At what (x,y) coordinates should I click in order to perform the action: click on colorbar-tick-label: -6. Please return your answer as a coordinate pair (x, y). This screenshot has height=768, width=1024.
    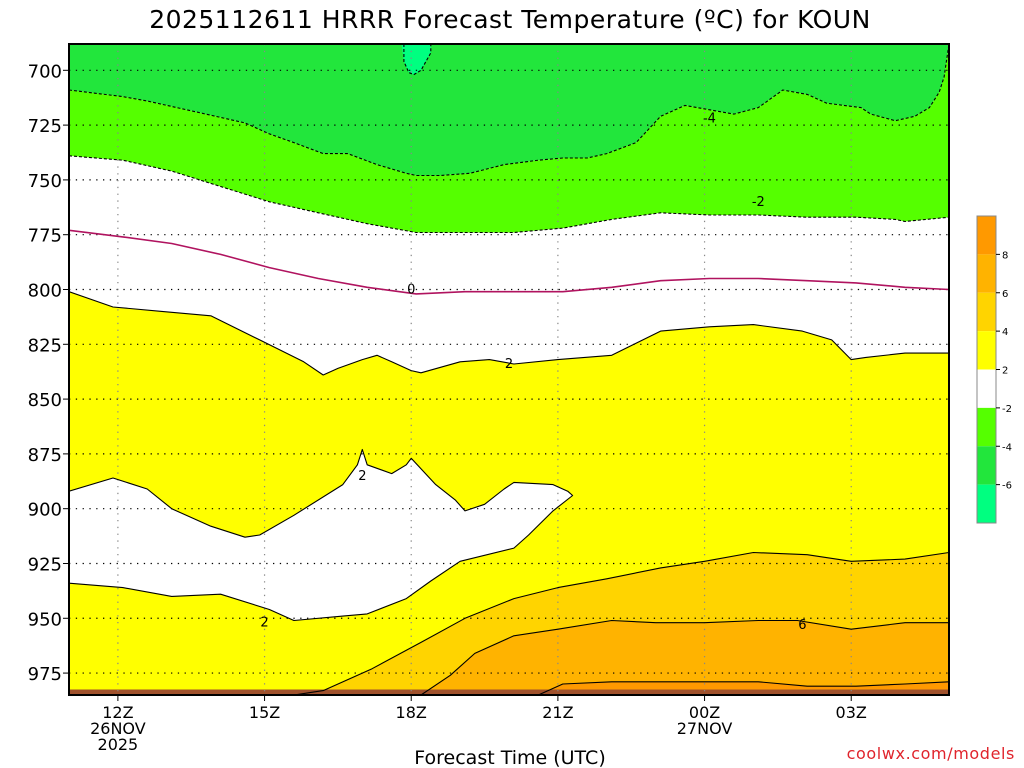
    Looking at the image, I should click on (1007, 486).